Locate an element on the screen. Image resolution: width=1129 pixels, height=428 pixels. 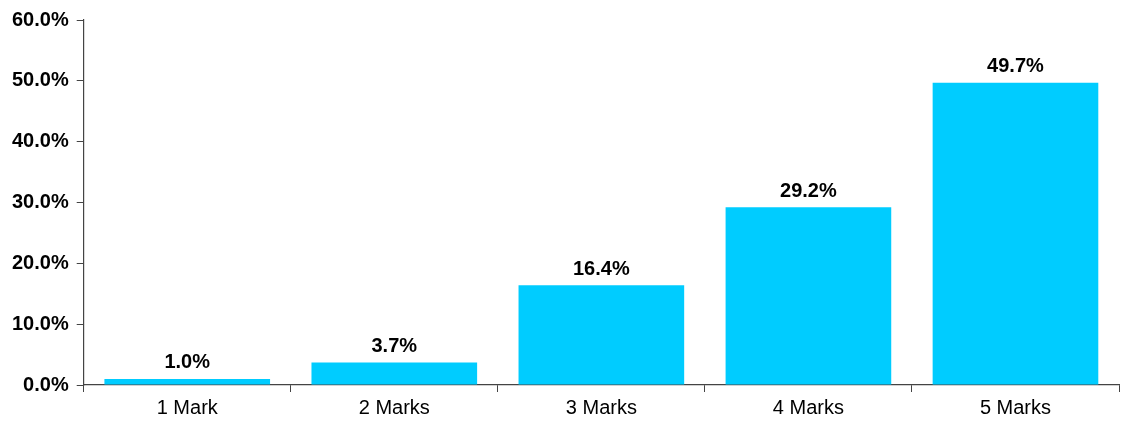
y-tick-label: 0.0% is located at coordinates (46, 383).